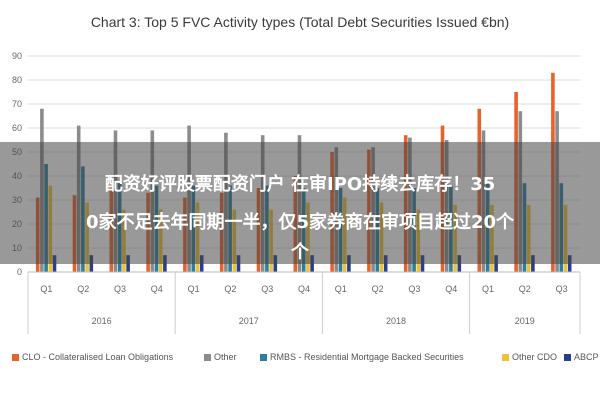 This screenshot has height=400, width=600. Describe the element at coordinates (17, 104) in the screenshot. I see `y-tick-label: 70` at that location.